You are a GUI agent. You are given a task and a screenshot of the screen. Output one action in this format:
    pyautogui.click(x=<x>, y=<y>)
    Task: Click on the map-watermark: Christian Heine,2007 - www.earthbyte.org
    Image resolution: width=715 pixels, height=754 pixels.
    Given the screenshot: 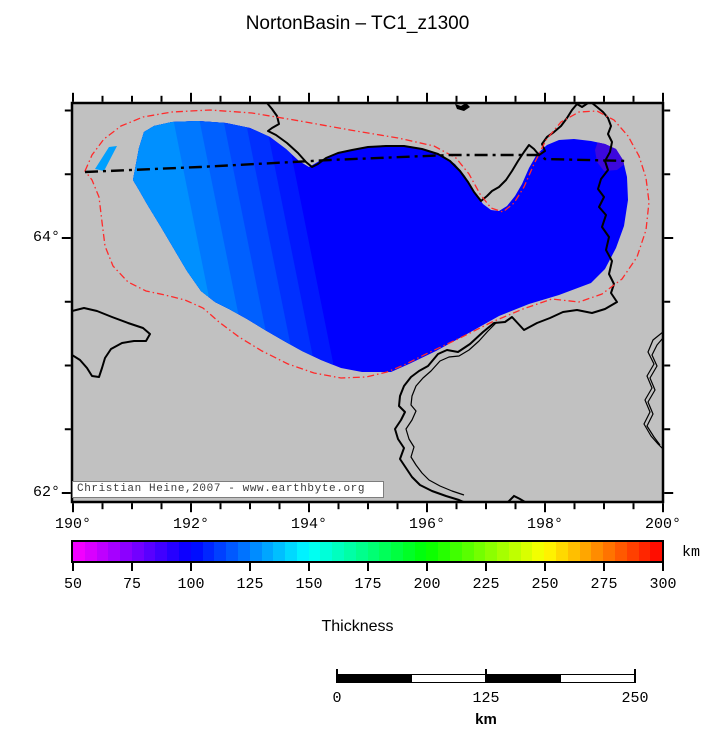 What is the action you would take?
    pyautogui.click(x=228, y=489)
    